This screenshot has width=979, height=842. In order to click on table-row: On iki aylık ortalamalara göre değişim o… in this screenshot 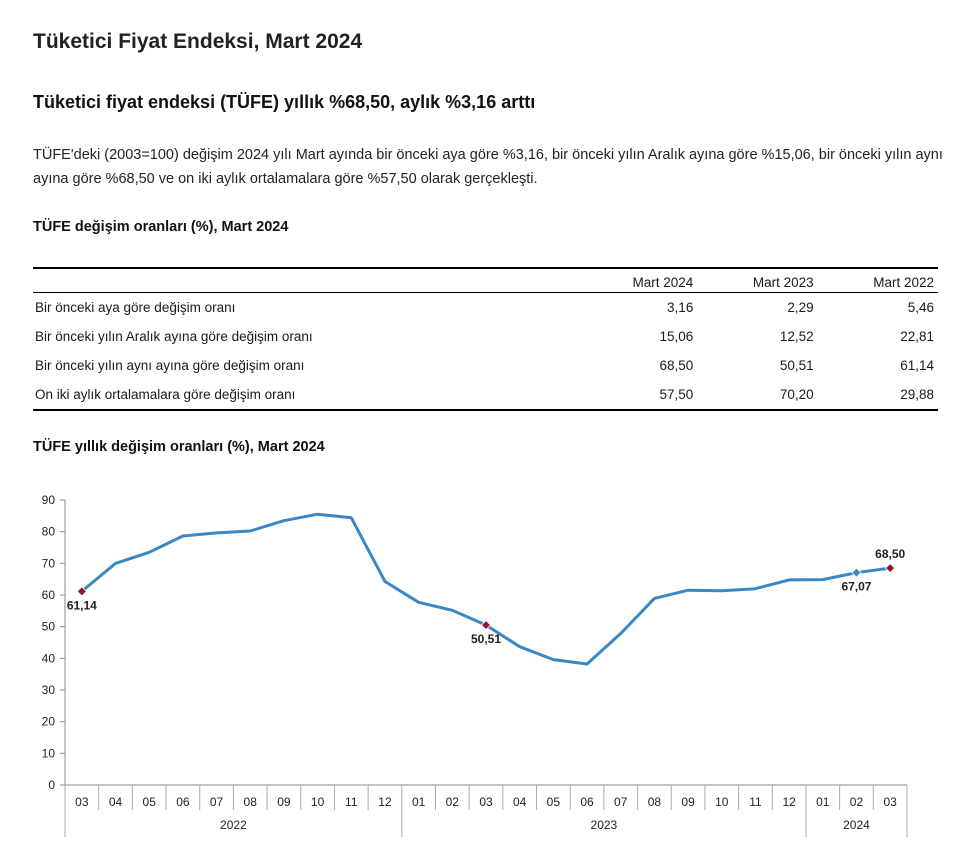, I will do `click(485, 395)`.